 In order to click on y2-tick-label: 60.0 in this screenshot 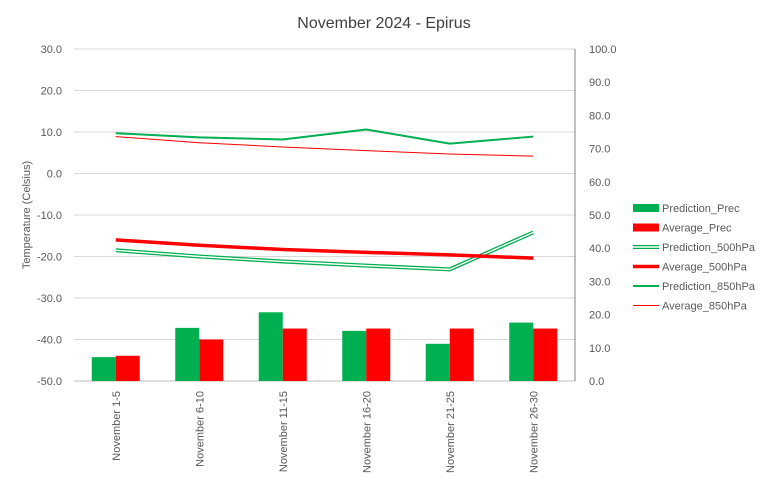, I will do `click(599, 183)`.